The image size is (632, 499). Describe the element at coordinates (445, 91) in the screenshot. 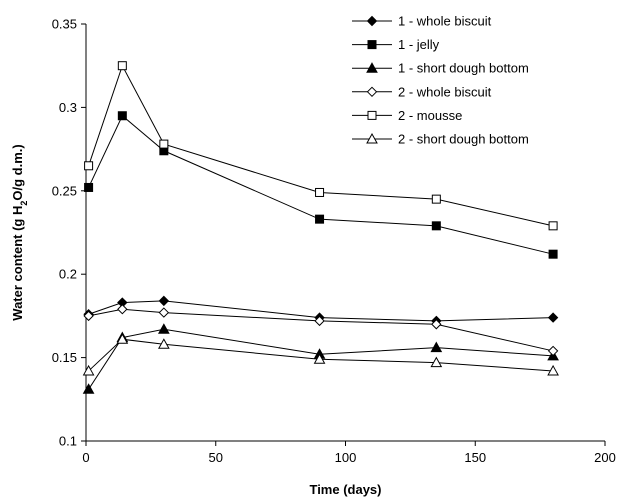

I see `legend-label: 2 - whole biscuit` at that location.